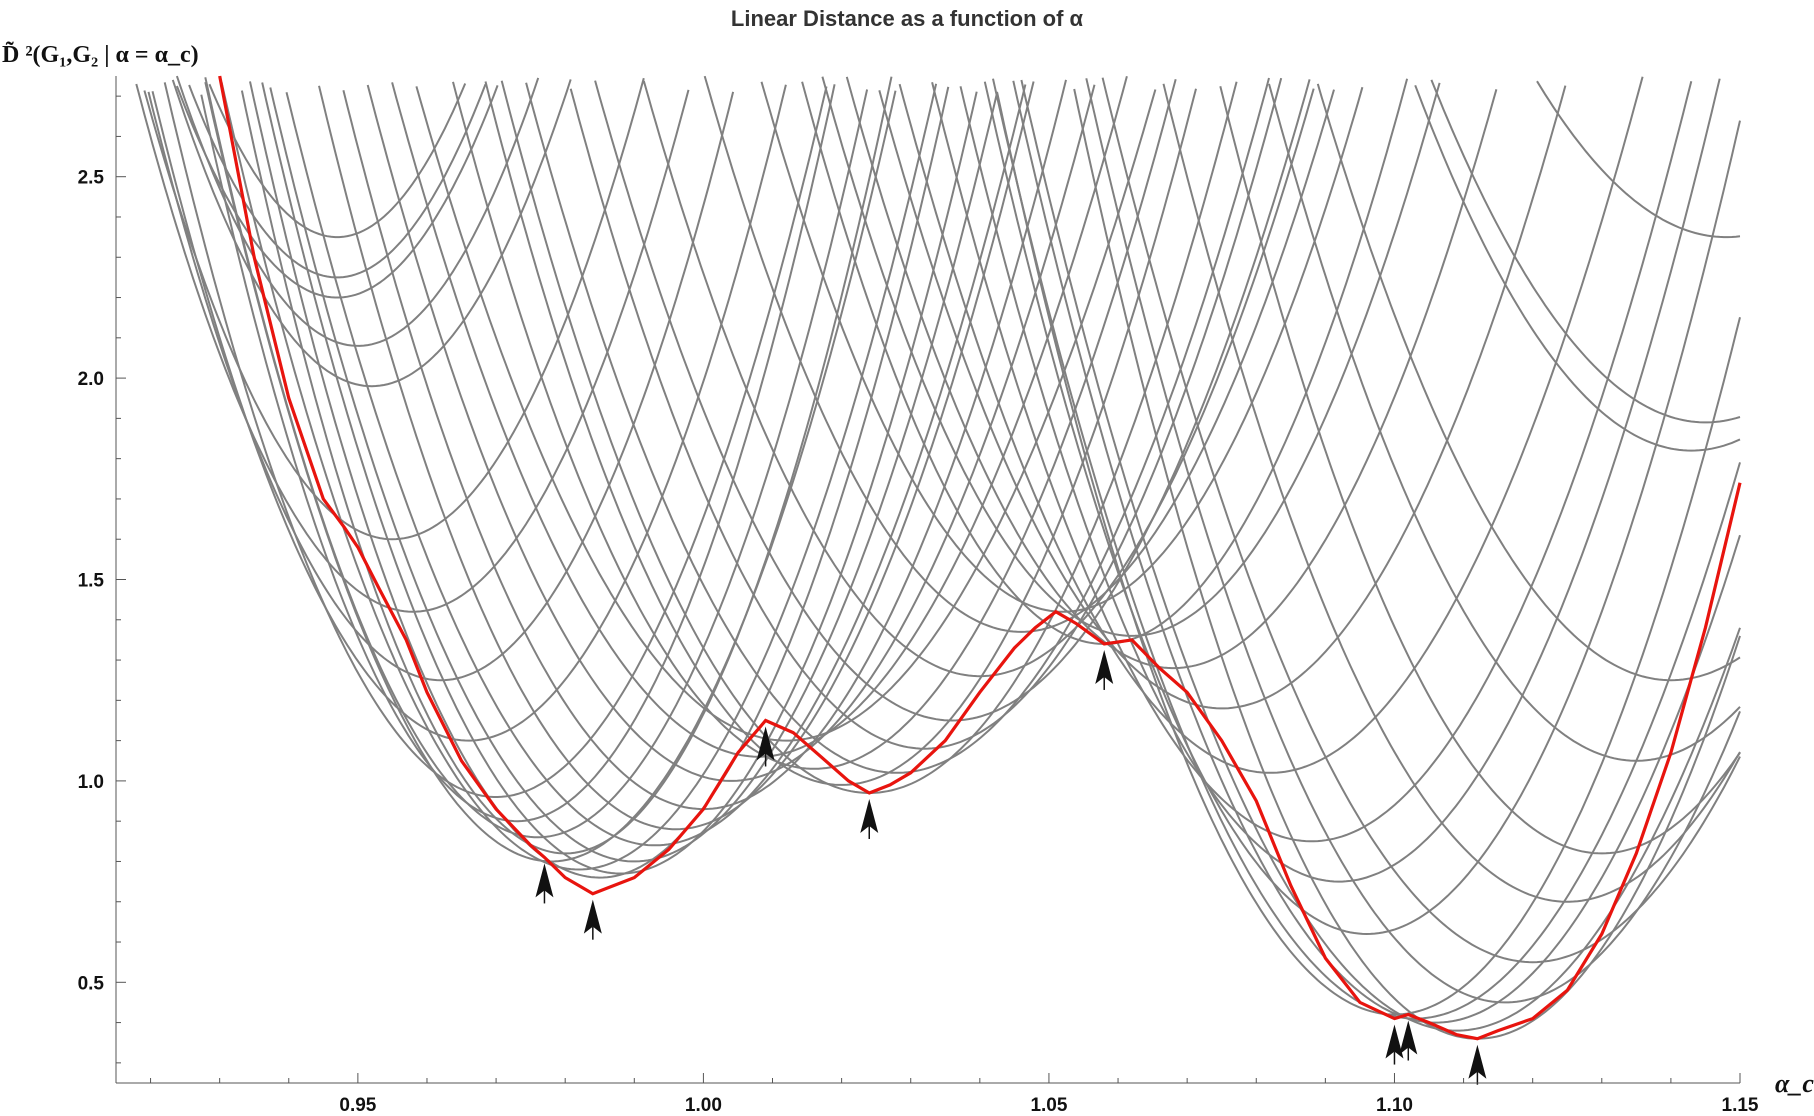 Image resolution: width=1814 pixels, height=1116 pixels. What do you see at coordinates (357, 1105) in the screenshot?
I see `x-tick-label: 0.95` at bounding box center [357, 1105].